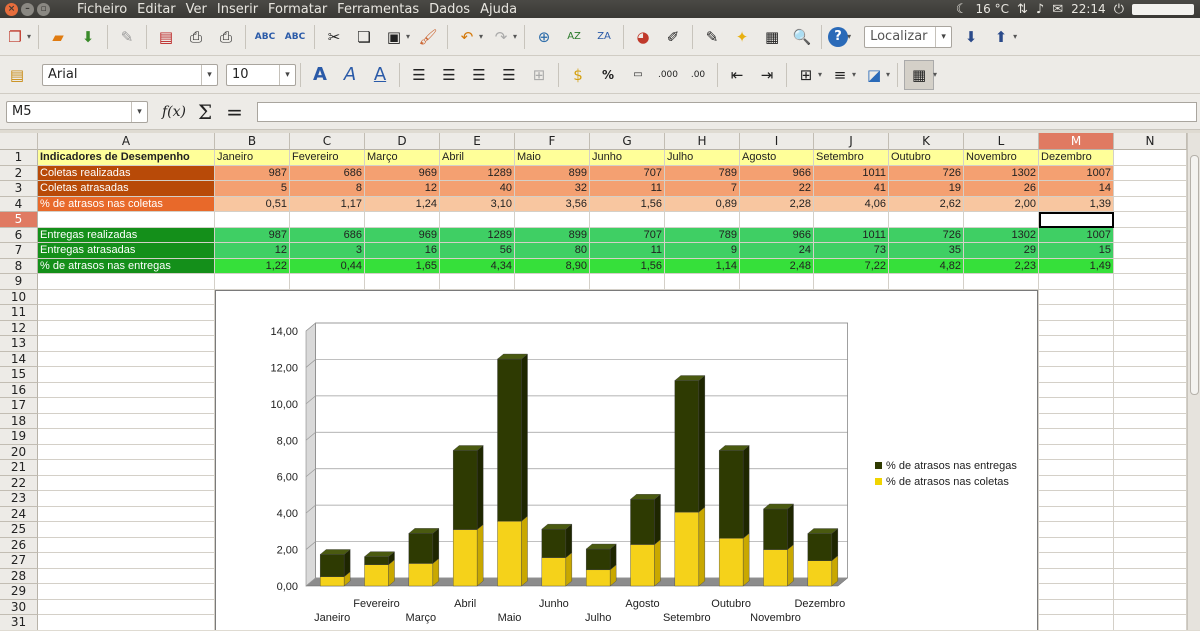  What do you see at coordinates (252, 141) in the screenshot?
I see `column-header-b: B` at bounding box center [252, 141].